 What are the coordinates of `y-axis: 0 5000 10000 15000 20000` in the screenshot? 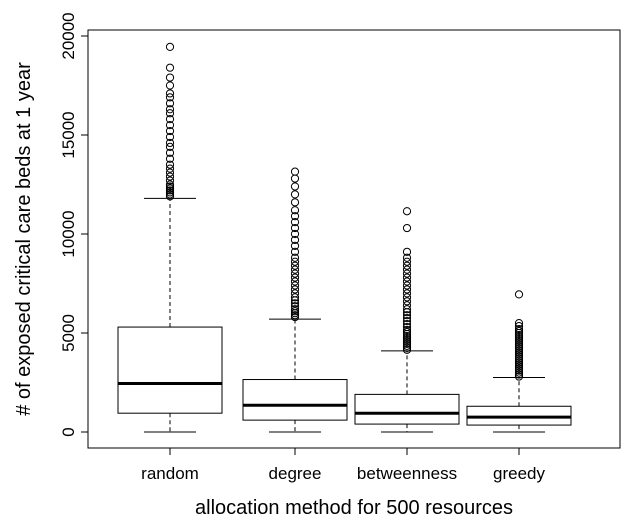 It's located at (73, 224).